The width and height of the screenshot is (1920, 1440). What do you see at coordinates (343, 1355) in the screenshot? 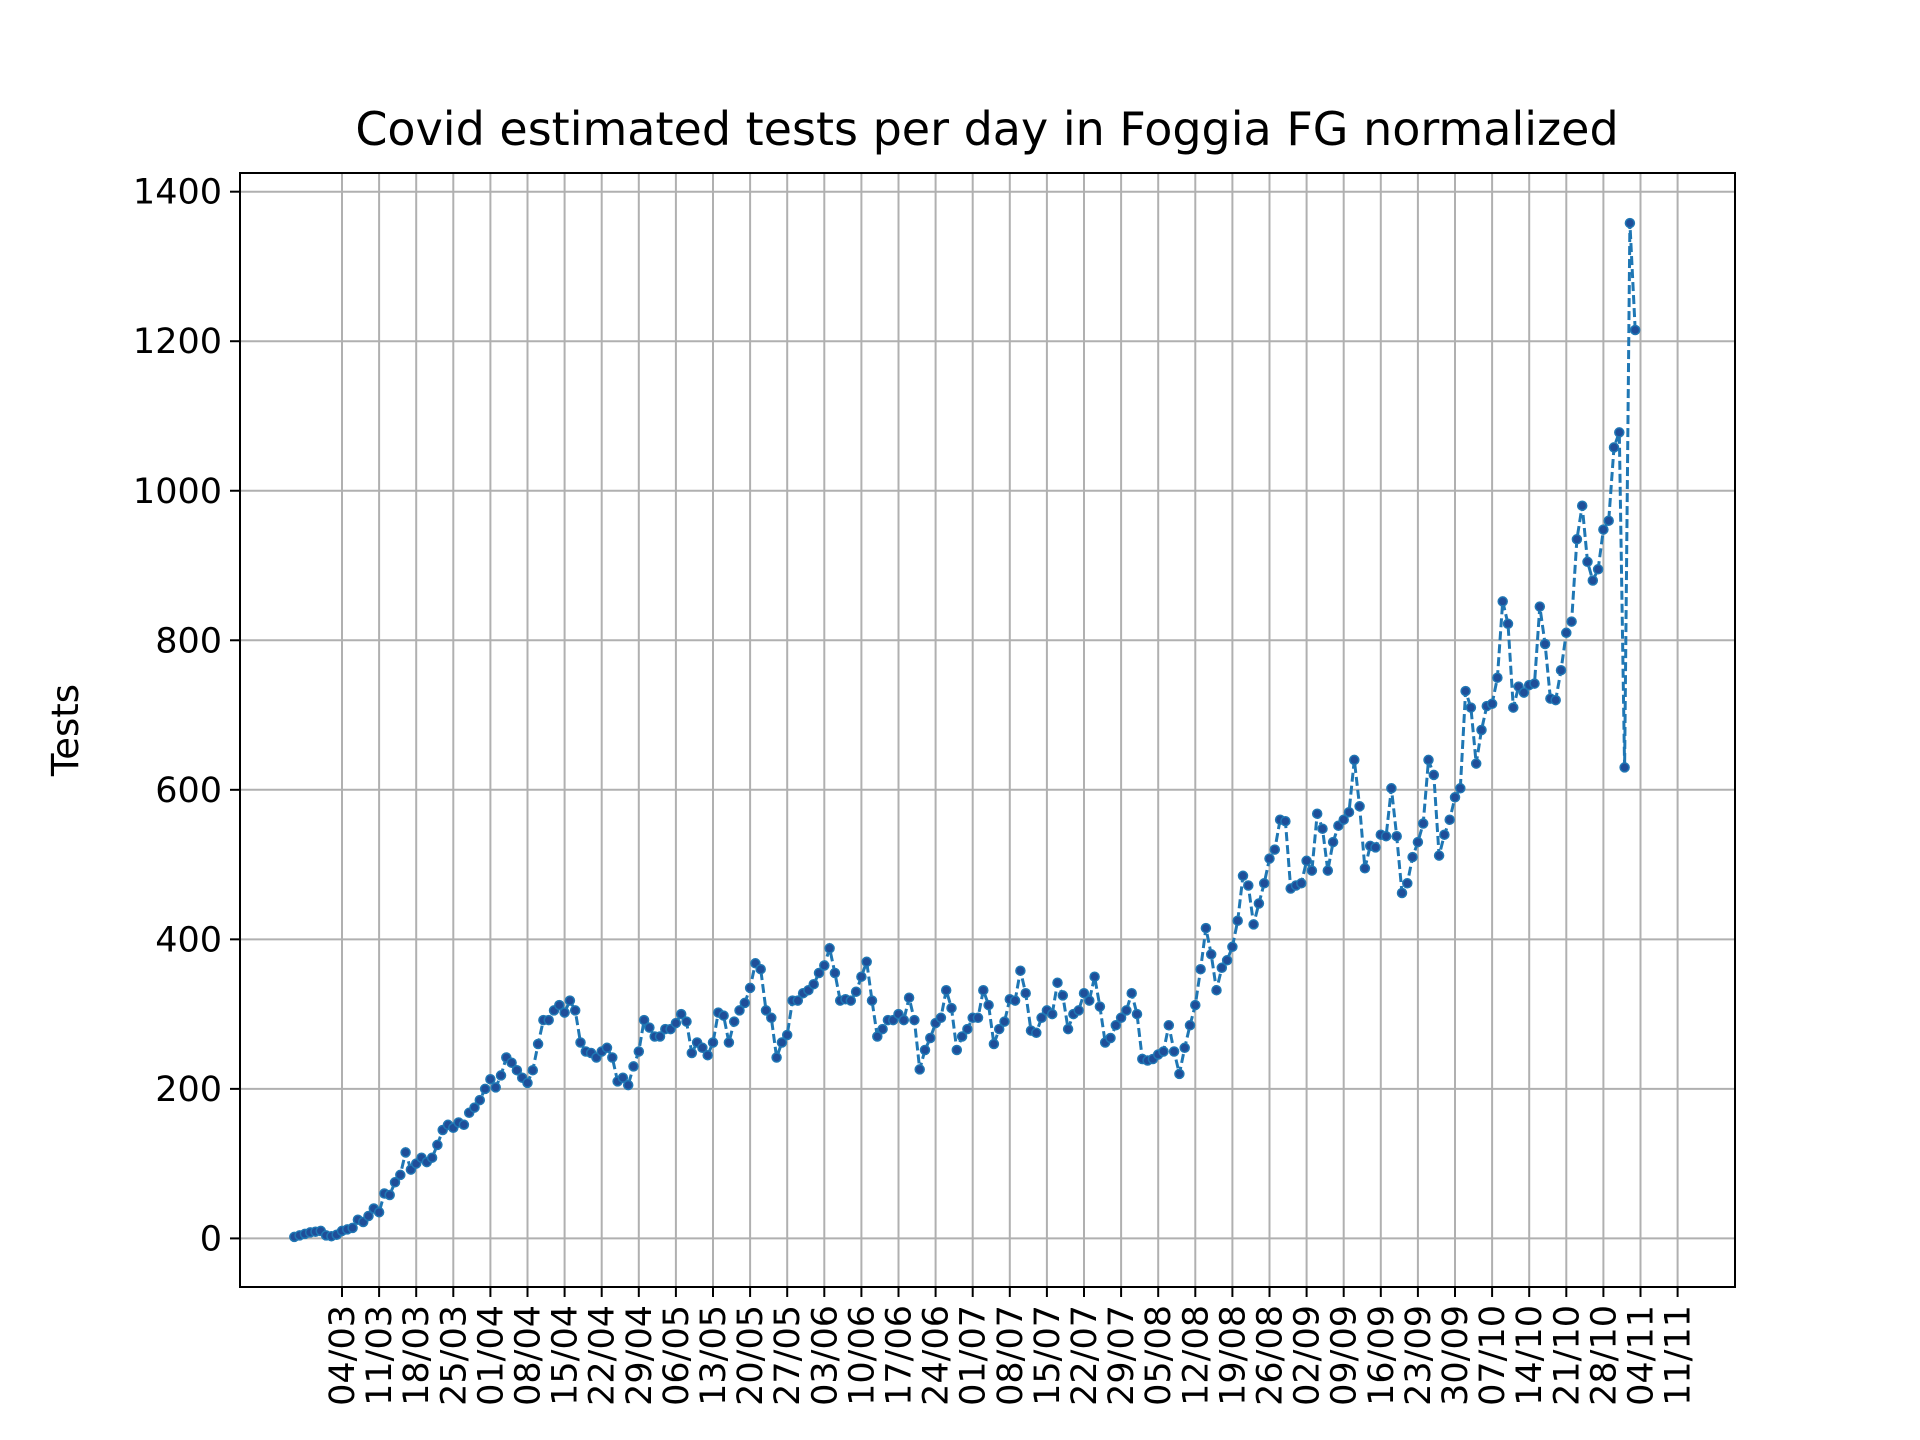
I see `x-tick-label: 04/03` at bounding box center [343, 1355].